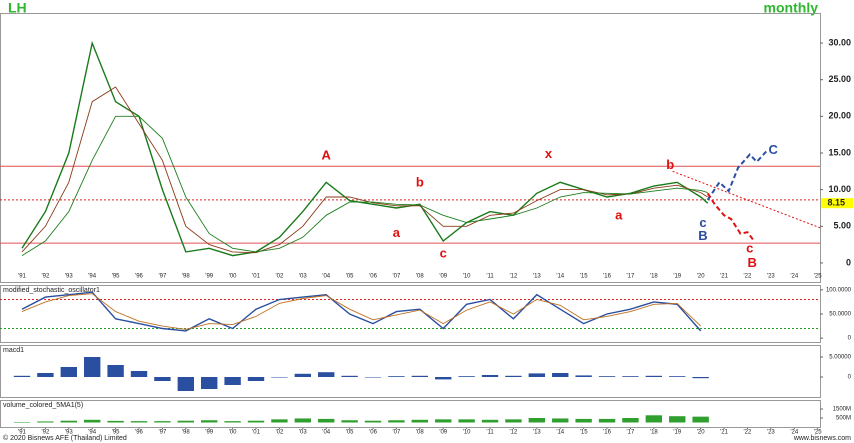 This screenshot has height=443, width=854. What do you see at coordinates (537, 433) in the screenshot?
I see `x-tick-label: '13` at bounding box center [537, 433].